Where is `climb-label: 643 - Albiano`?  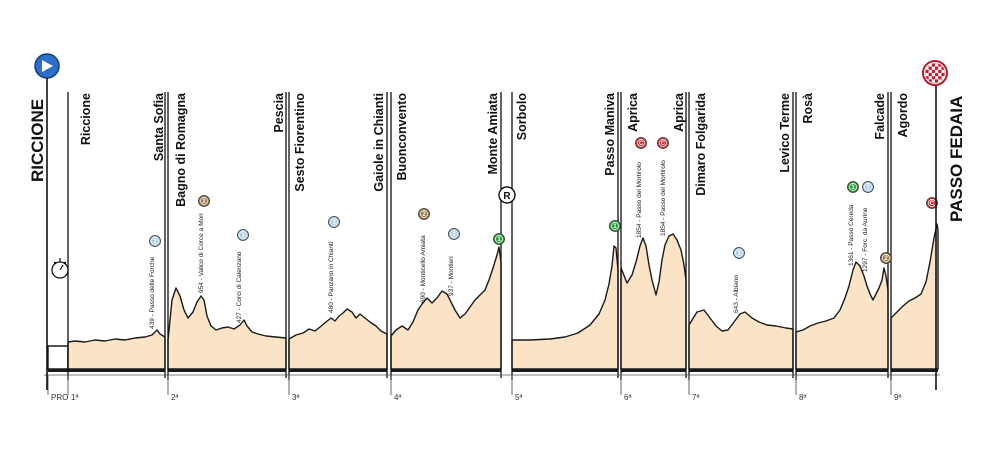
climb-label: 643 - Albiano is located at coordinates (736, 294).